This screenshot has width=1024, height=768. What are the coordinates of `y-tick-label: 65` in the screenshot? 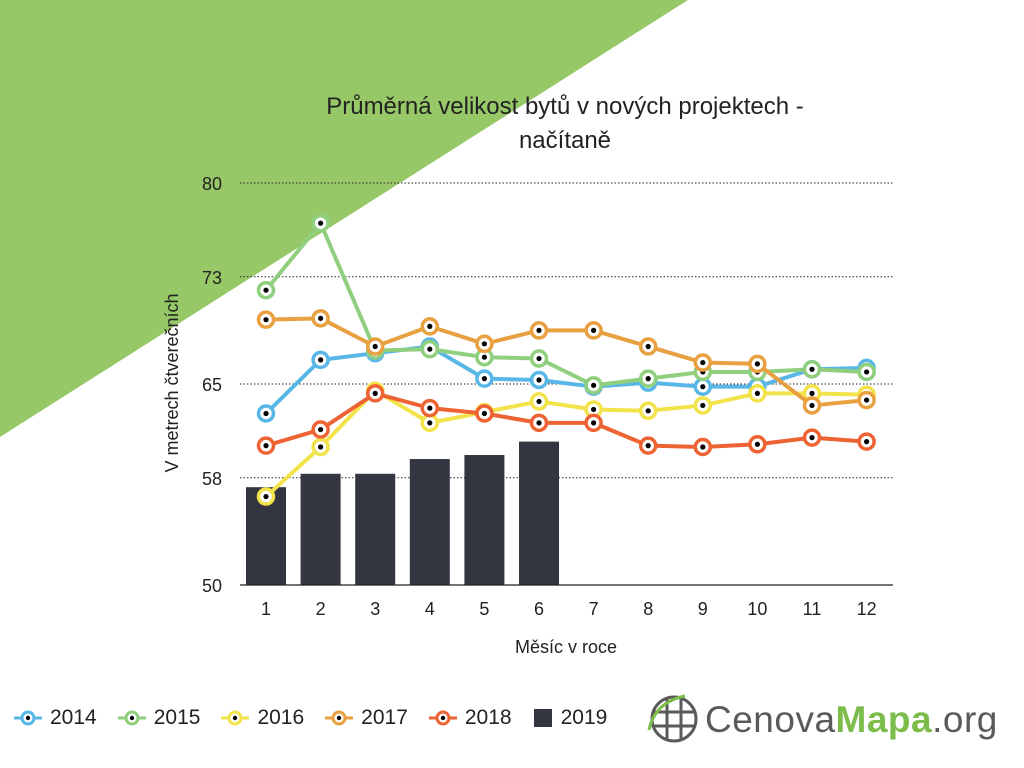 It's located at (212, 385).